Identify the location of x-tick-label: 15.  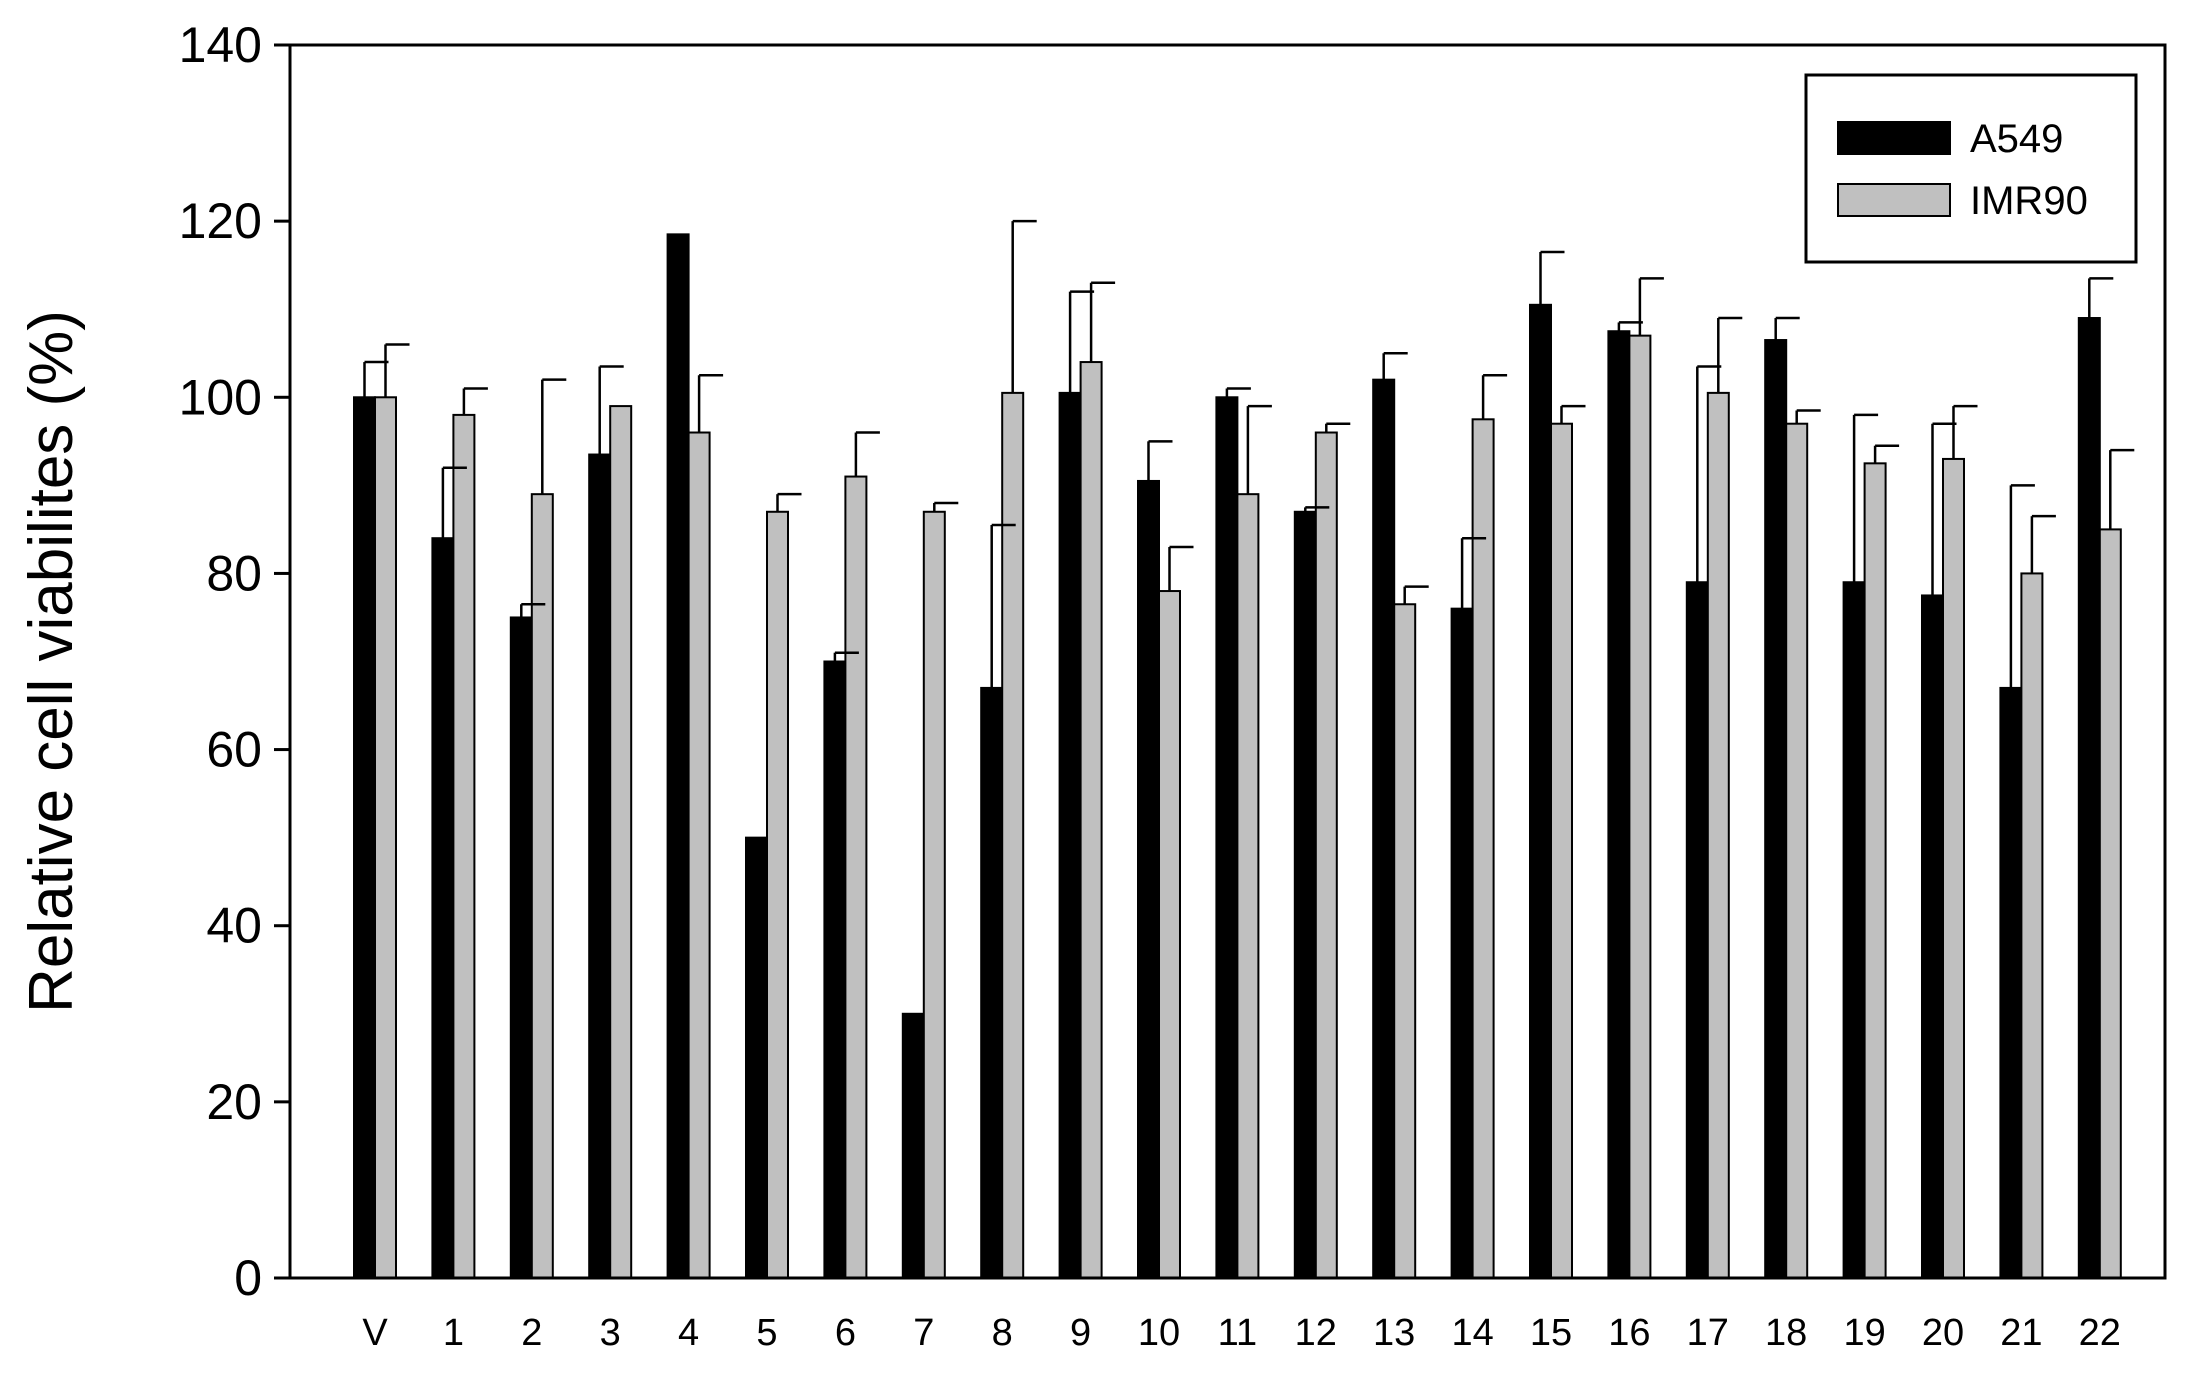
(1551, 1333).